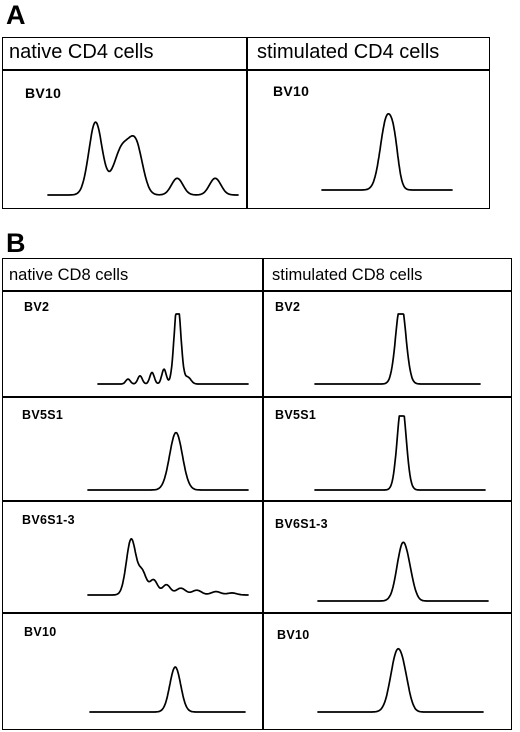  What do you see at coordinates (296, 415) in the screenshot?
I see `panel-b-stimulated-row-2-label: BV5S1` at bounding box center [296, 415].